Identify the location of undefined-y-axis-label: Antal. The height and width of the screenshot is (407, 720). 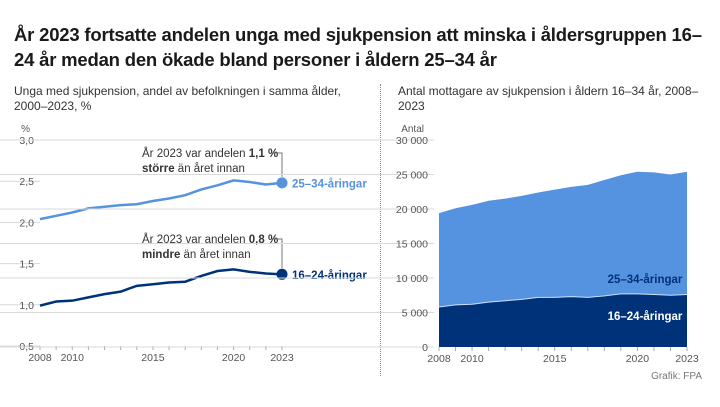
(412, 129).